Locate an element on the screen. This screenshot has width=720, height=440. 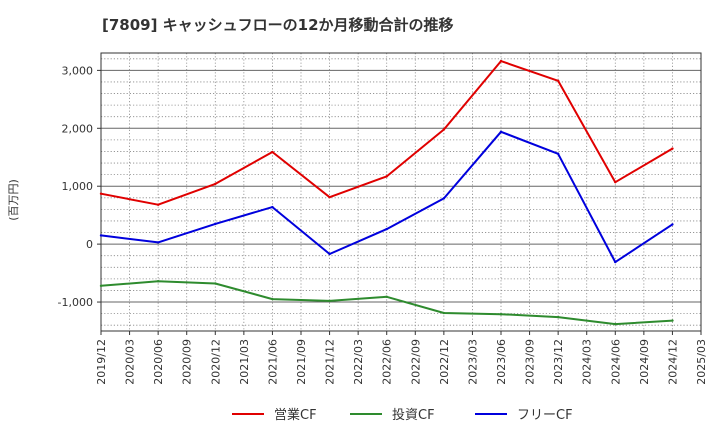
x-tick-label: 2021/03 is located at coordinates (244, 362).